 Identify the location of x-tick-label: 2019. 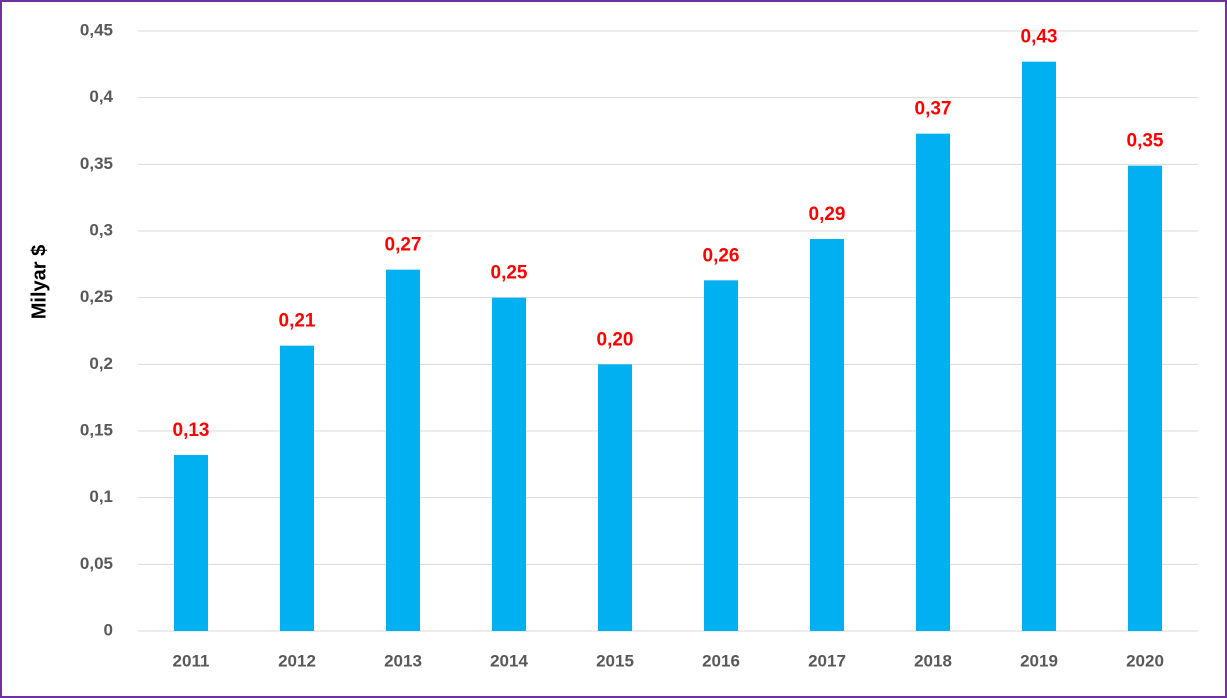
(1039, 660).